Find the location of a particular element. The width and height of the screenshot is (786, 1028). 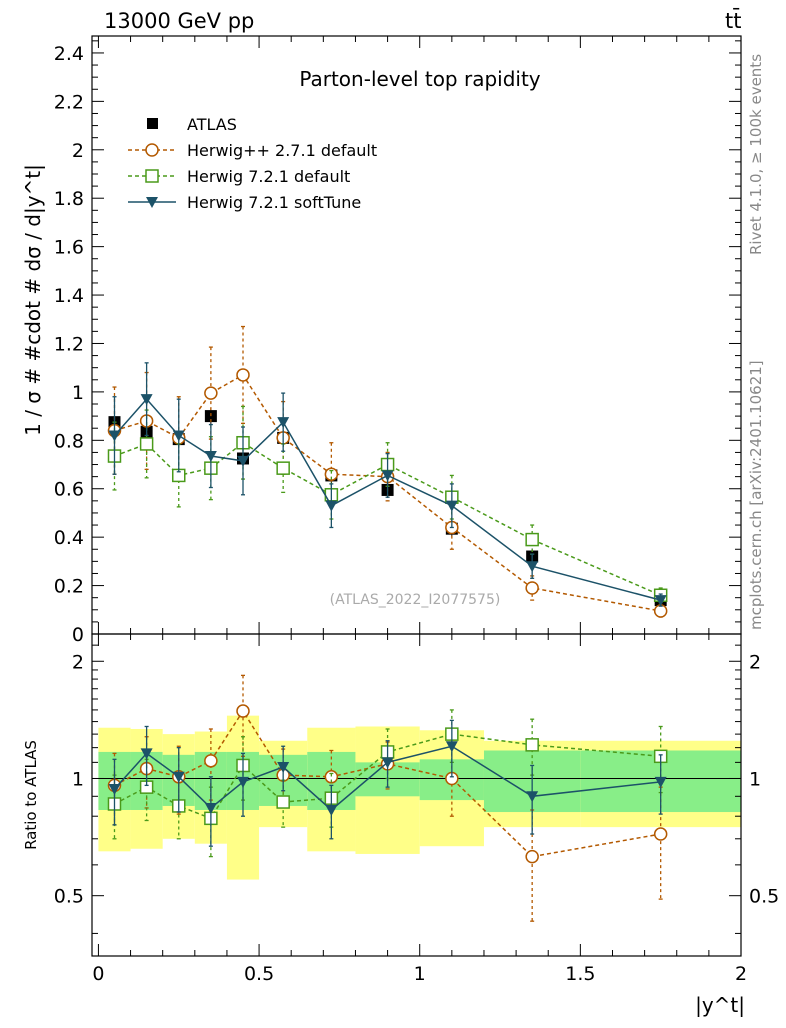

y-tick-label: 0.2 is located at coordinates (69, 587).